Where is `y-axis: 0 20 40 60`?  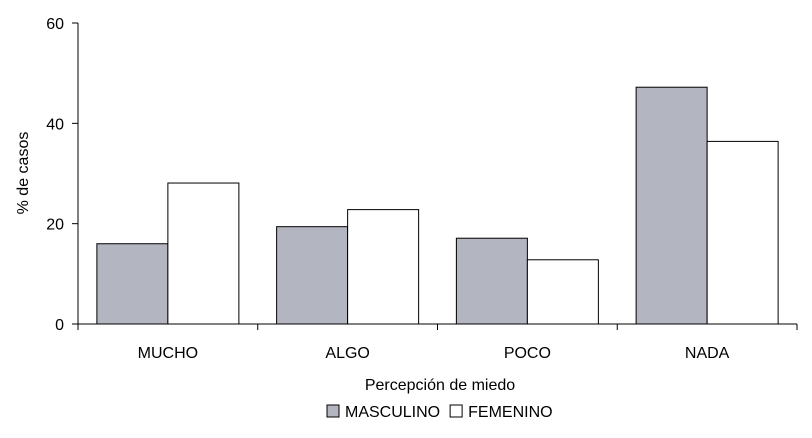
y-axis: 0 20 40 60 is located at coordinates (62, 175).